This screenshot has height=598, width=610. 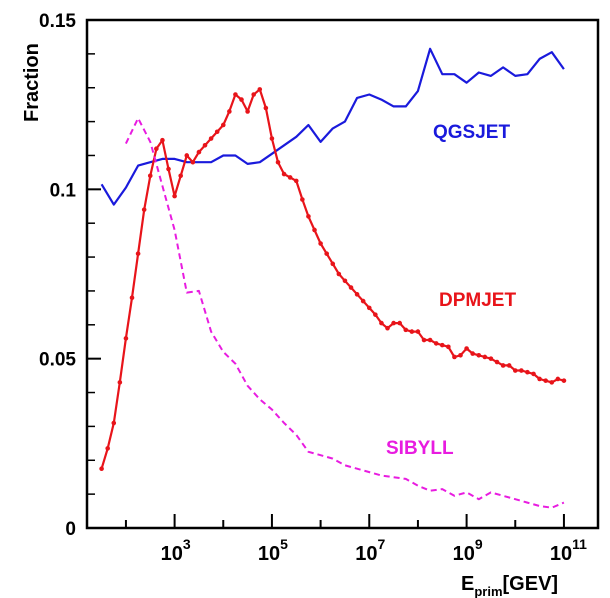 I want to click on x-tick-label: 10³, so click(x=176, y=550).